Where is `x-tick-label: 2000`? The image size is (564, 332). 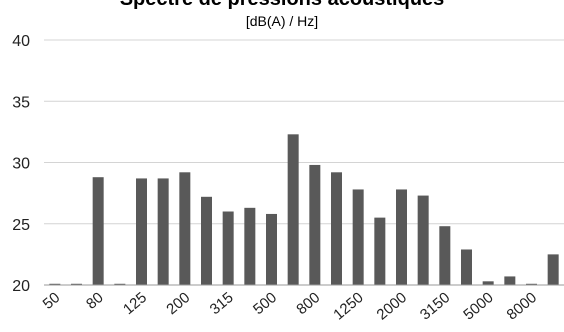
x-tick-label: 2000 is located at coordinates (392, 306).